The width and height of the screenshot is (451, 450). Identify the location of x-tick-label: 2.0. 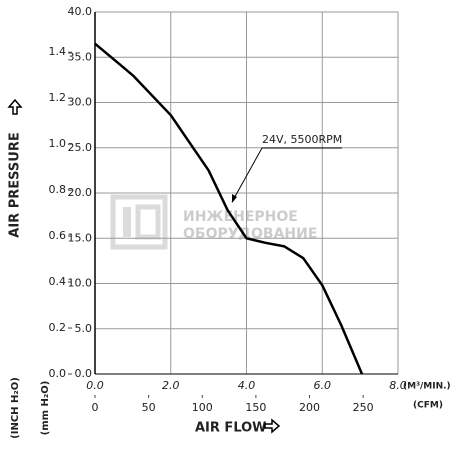
(171, 385).